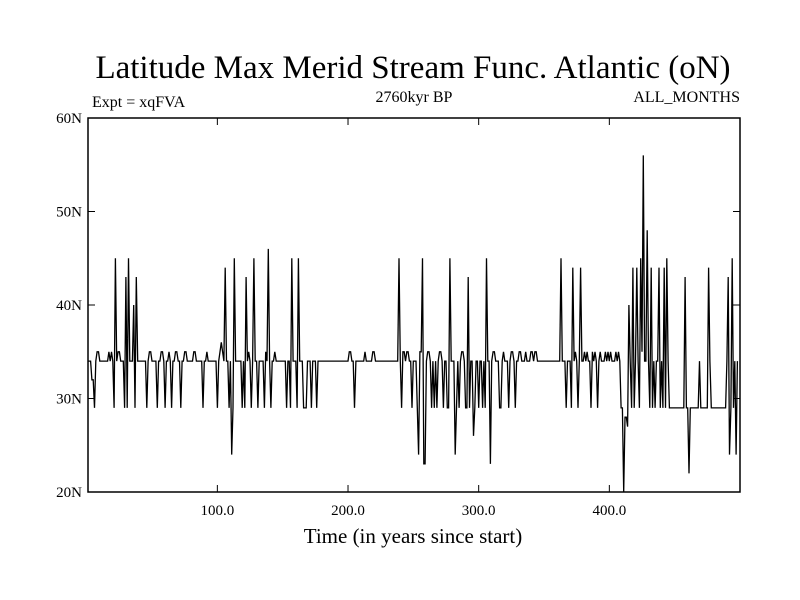 Image resolution: width=800 pixels, height=600 pixels. Describe the element at coordinates (413, 536) in the screenshot. I see `x-axis-label: Time (in years since start)` at that location.